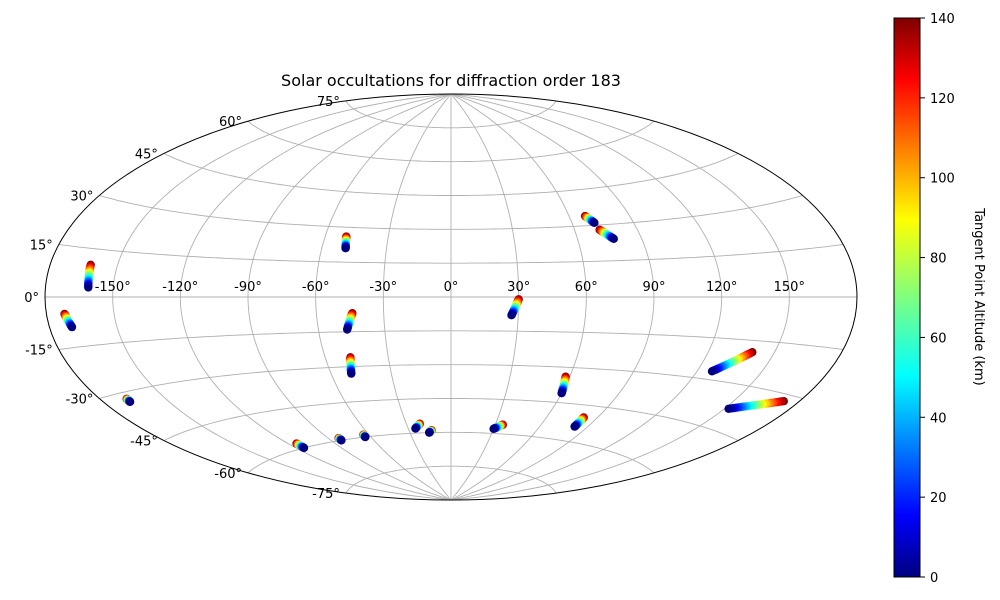  I want to click on latitude-tick-label: 60°, so click(230, 122).